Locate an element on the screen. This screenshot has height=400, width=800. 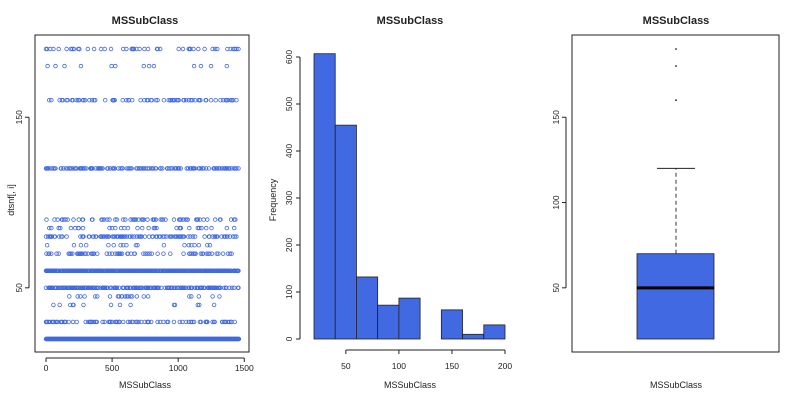
histogram-y-tick-label: 0 is located at coordinates (289, 338).